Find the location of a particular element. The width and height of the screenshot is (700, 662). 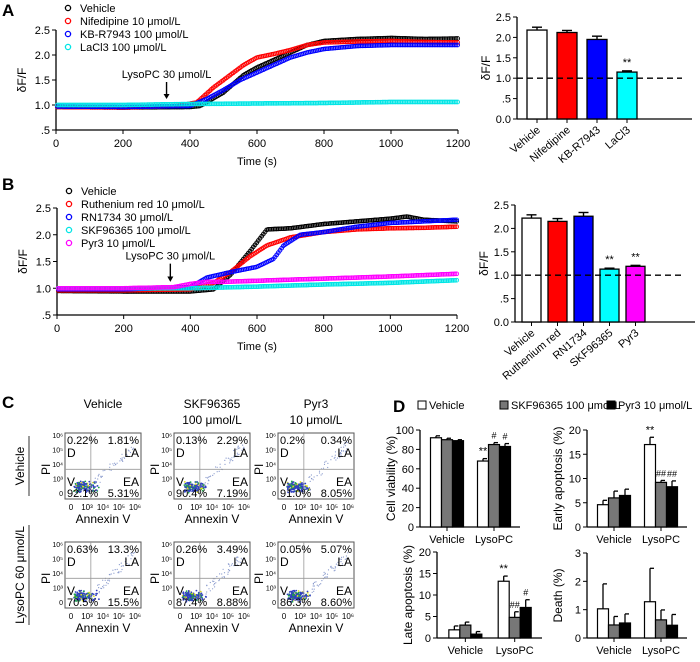

y-tick-label: 10⁴ is located at coordinates (166, 574).